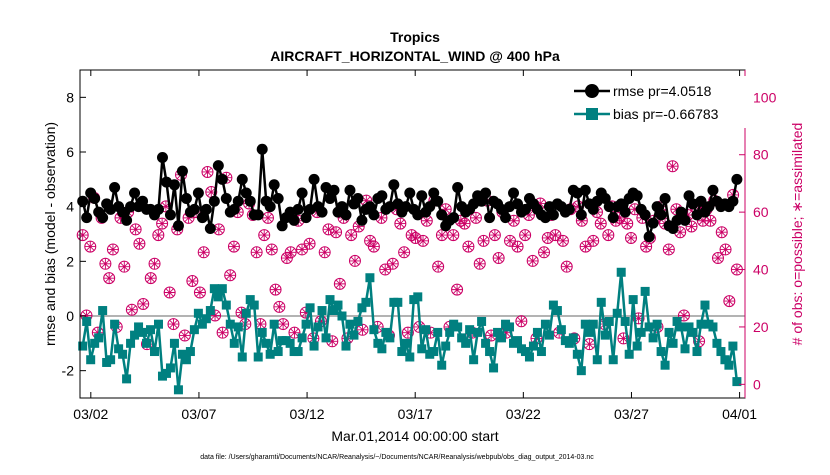 Image resolution: width=830 pixels, height=475 pixels. I want to click on legend-rmse-marker, so click(592, 91).